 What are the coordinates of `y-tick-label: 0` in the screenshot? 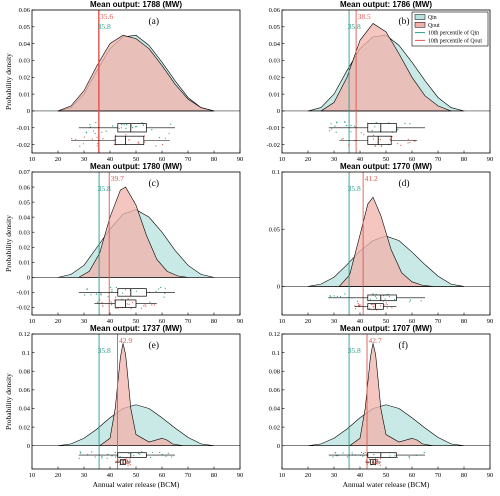 It's located at (28, 111).